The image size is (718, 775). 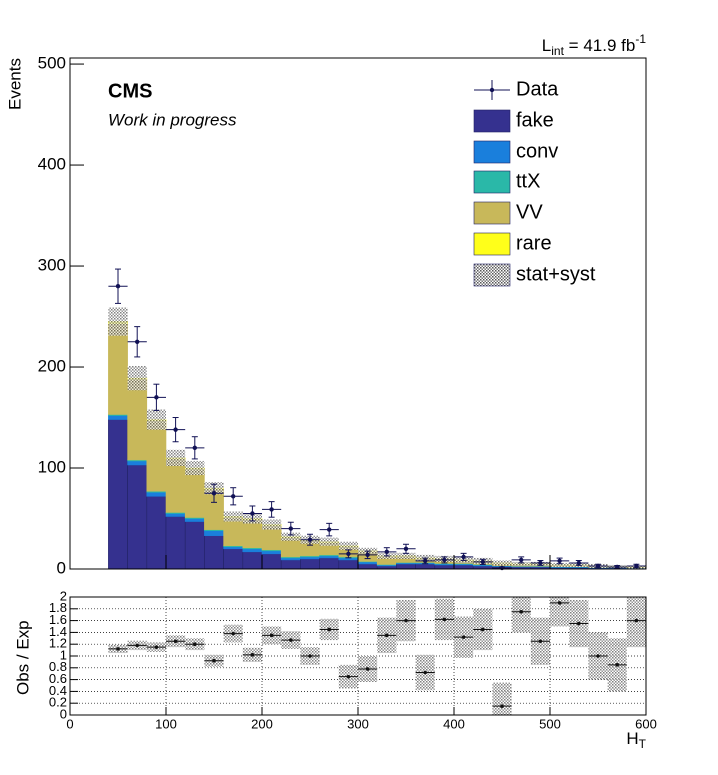 I want to click on y-tick-label: 1.4, so click(x=58, y=631).